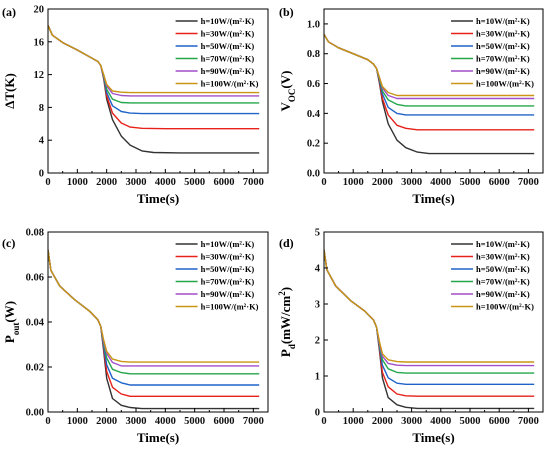  I want to click on y-tick-label: 0.6, so click(313, 84).